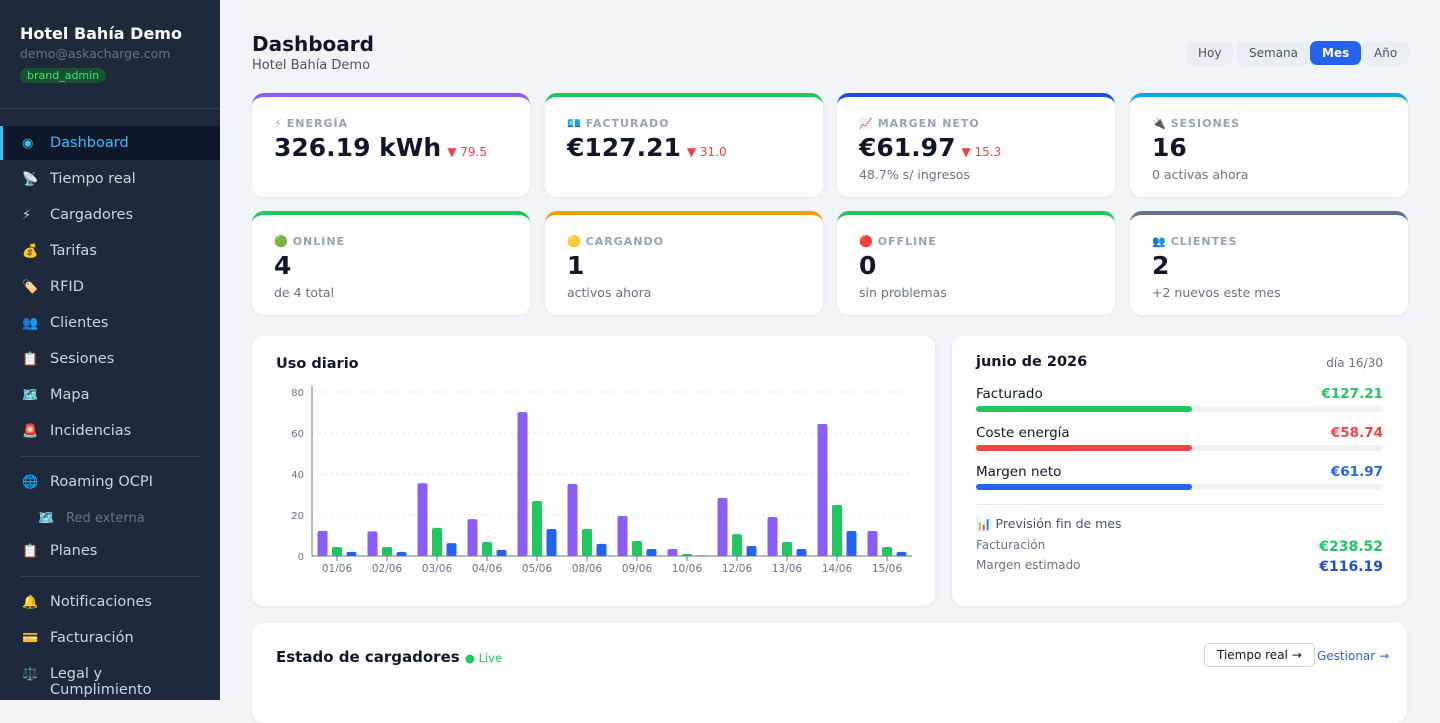 This screenshot has width=1440, height=723. What do you see at coordinates (574, 241) in the screenshot?
I see `kpi-icon: 🟡` at bounding box center [574, 241].